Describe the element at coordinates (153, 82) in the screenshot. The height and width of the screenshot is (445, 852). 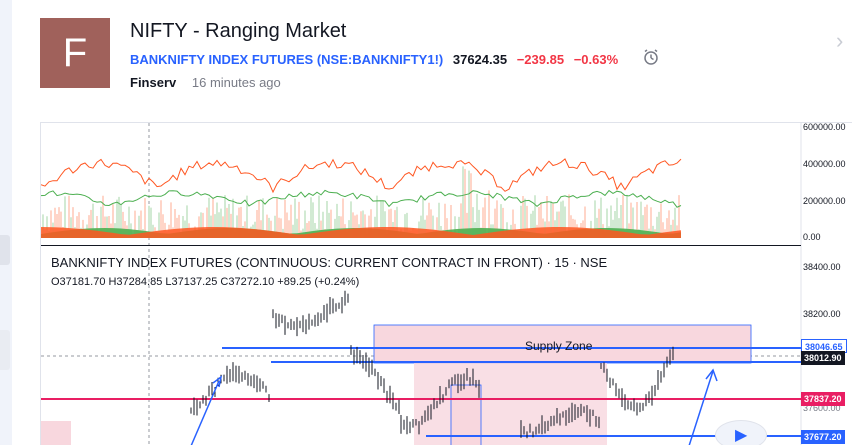
I see `author-name: Finserv` at that location.